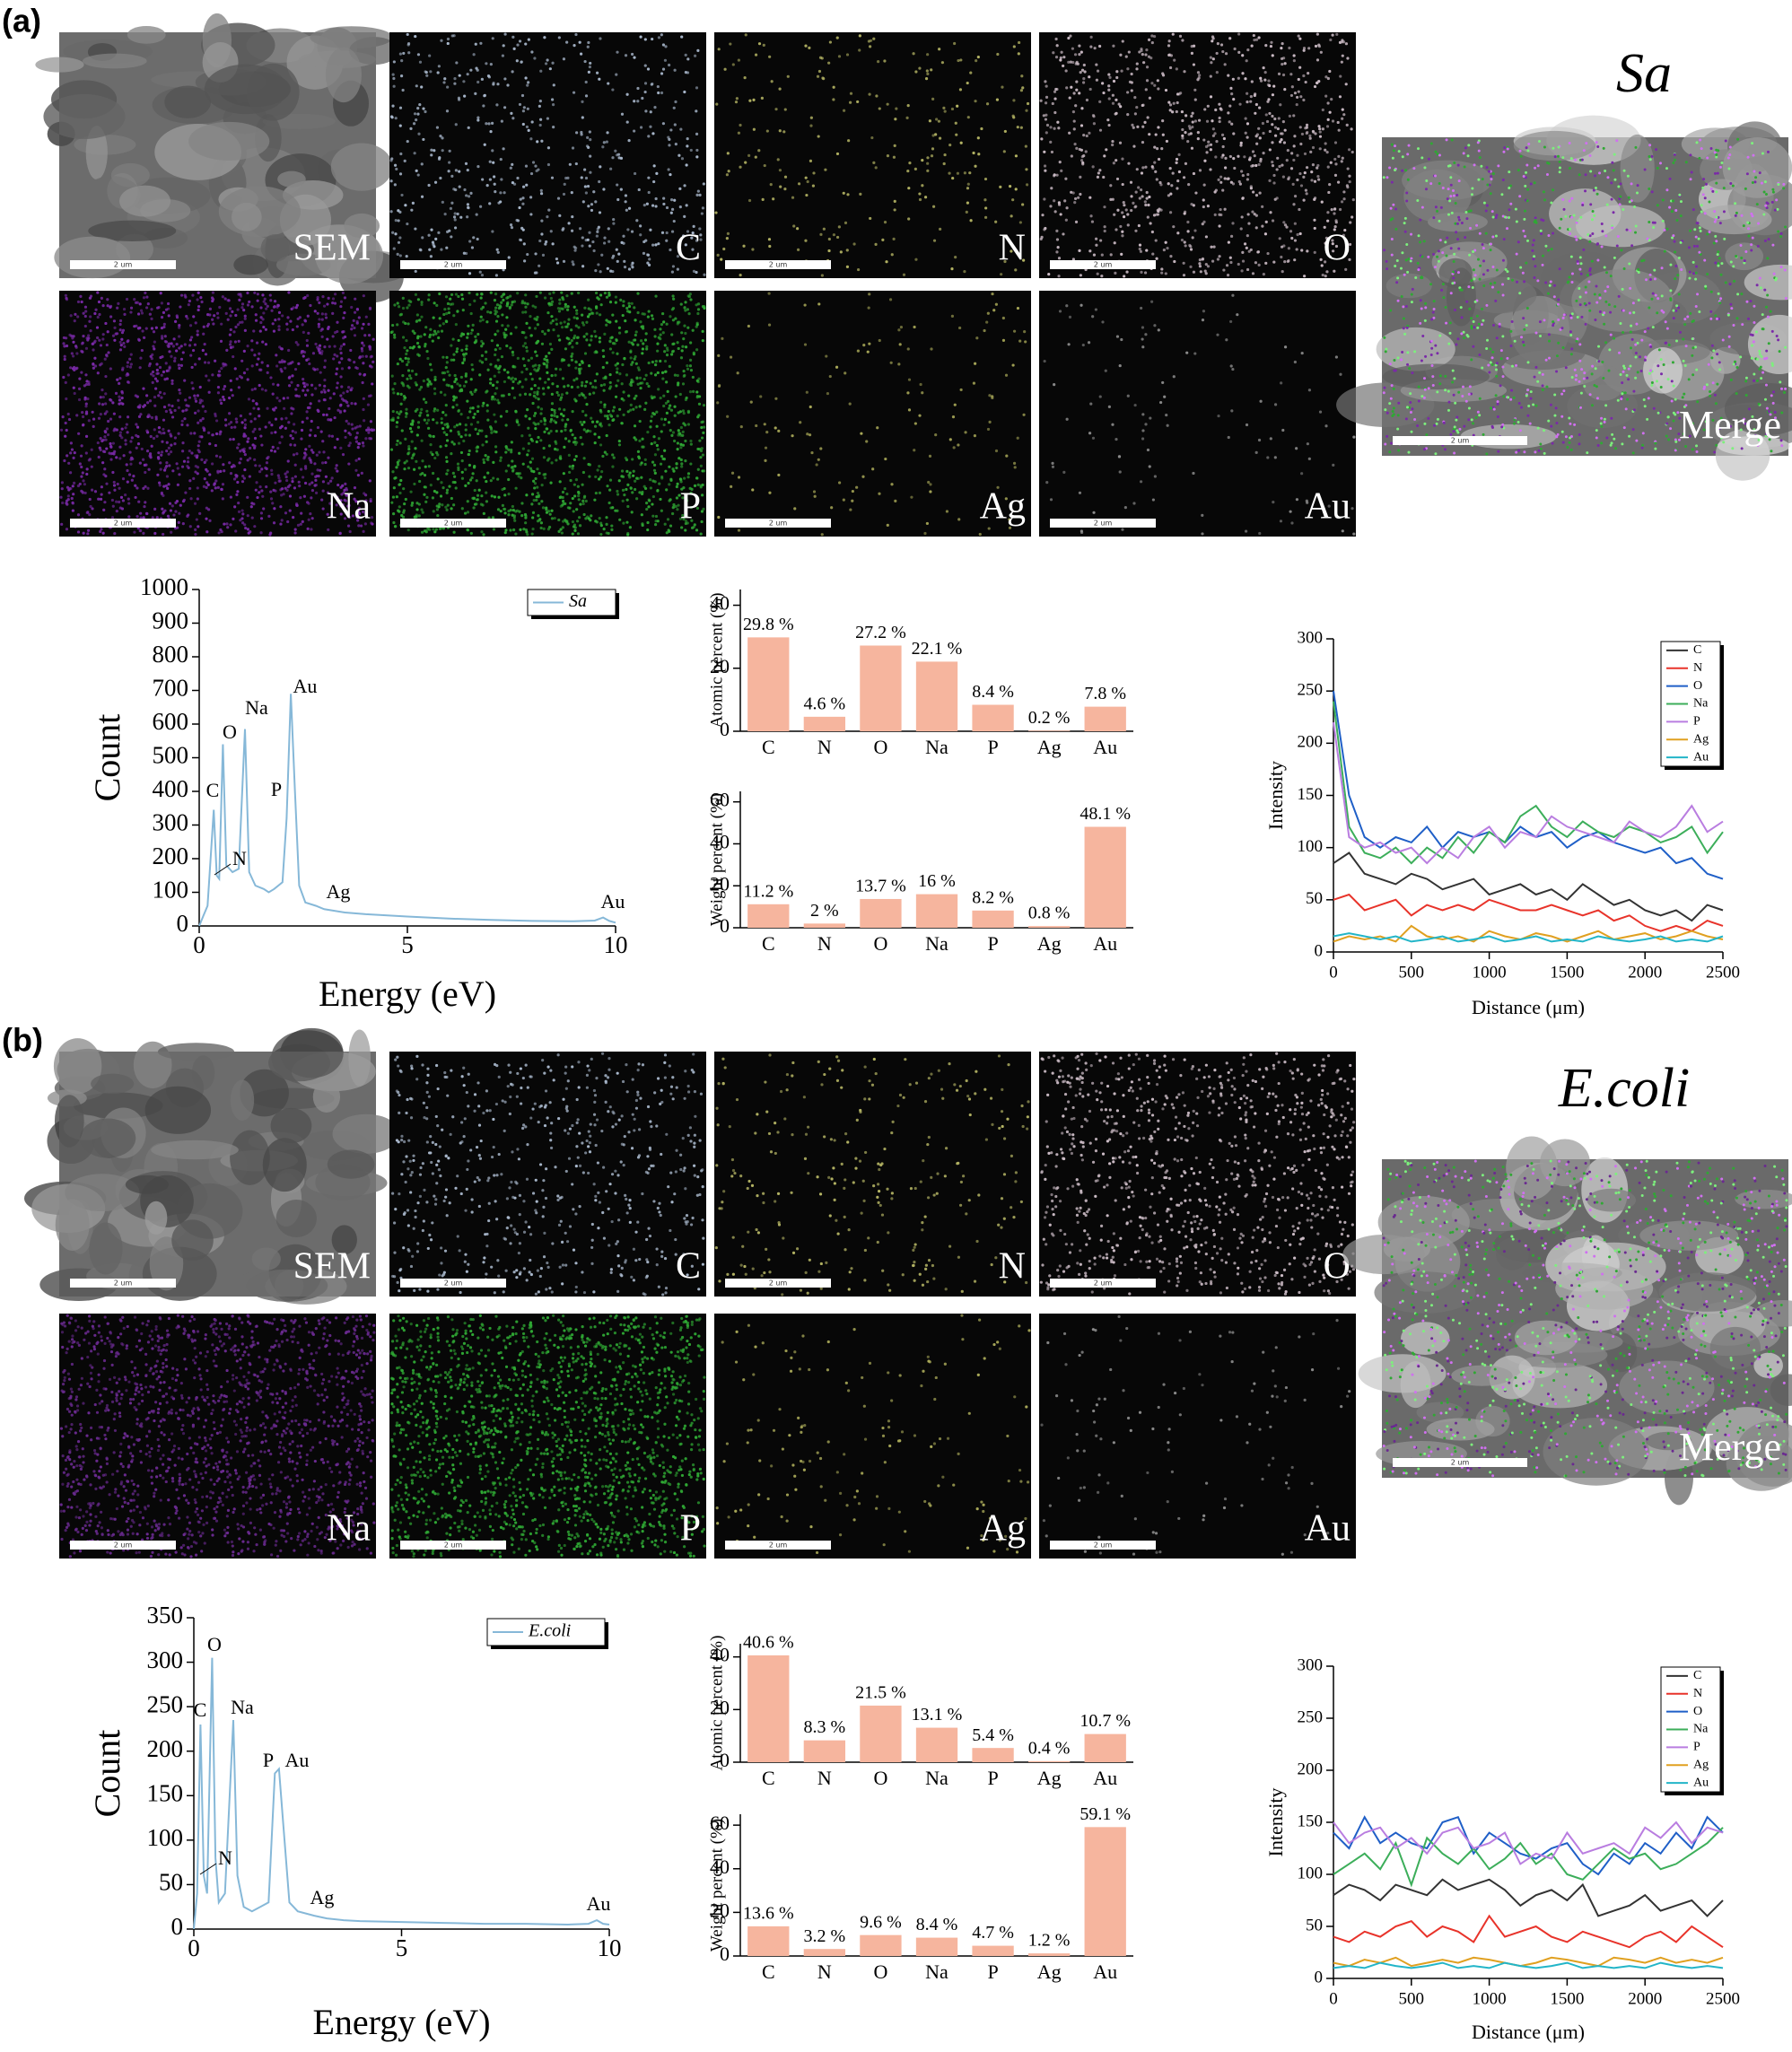 This screenshot has width=1792, height=2052. What do you see at coordinates (21, 21) in the screenshot?
I see `panel-label: (a)` at bounding box center [21, 21].